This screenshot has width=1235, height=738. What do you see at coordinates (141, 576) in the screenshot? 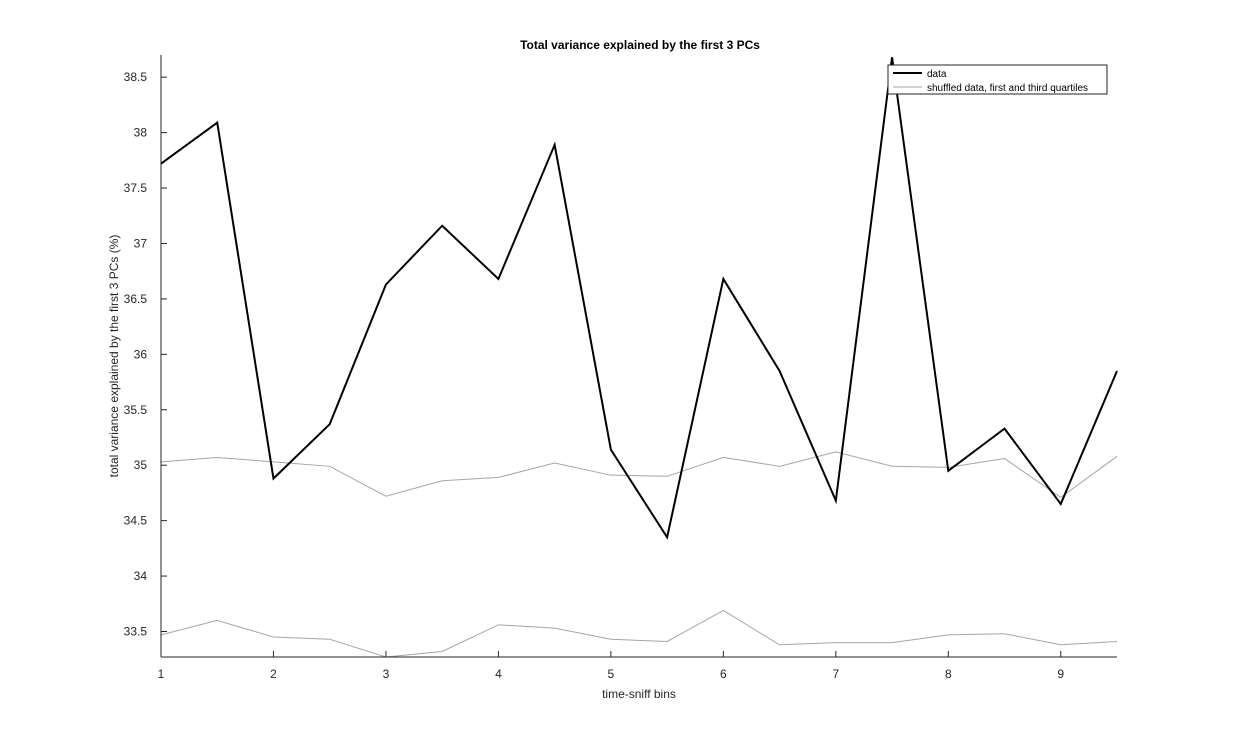
I see `y-tick-label: 34` at bounding box center [141, 576].